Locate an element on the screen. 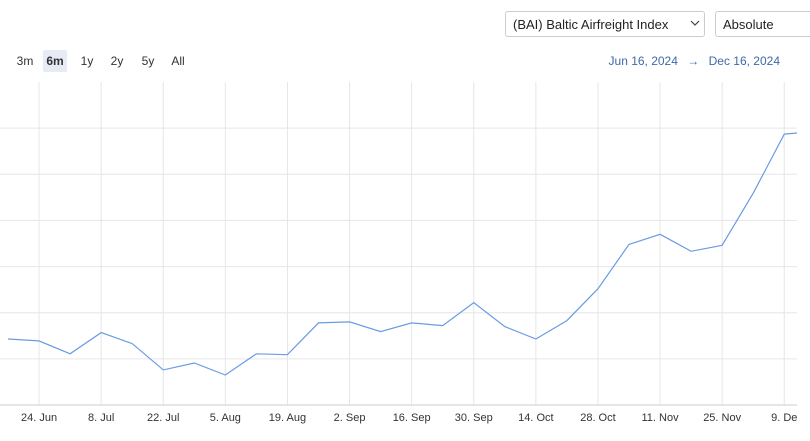 This screenshot has width=810, height=441. range-button: 3m is located at coordinates (25, 61).